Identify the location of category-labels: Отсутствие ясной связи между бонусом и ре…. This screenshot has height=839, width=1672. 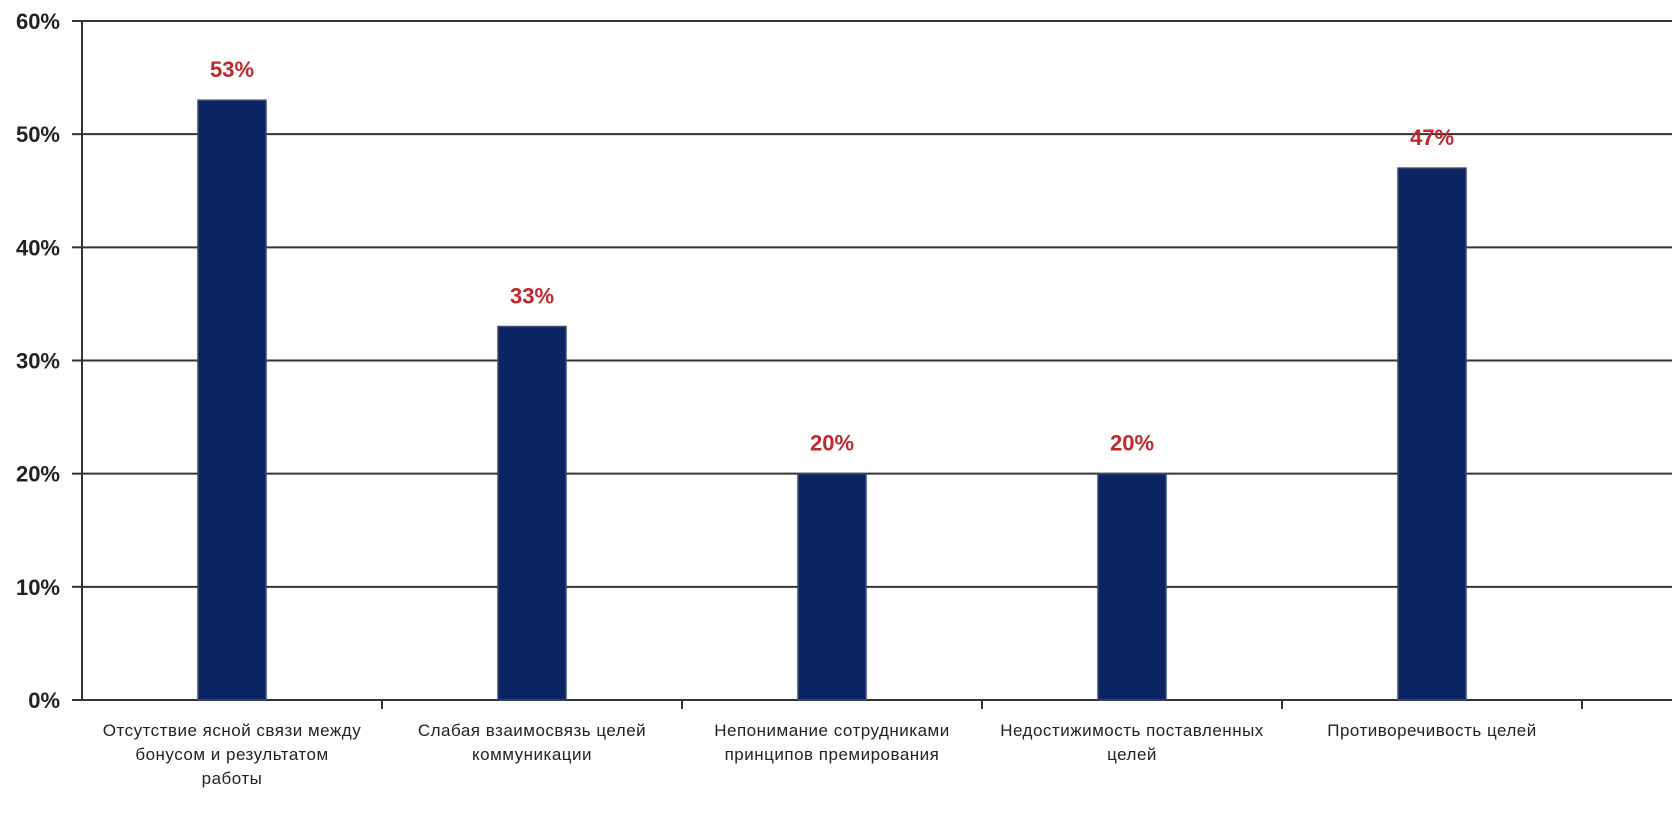
(820, 754).